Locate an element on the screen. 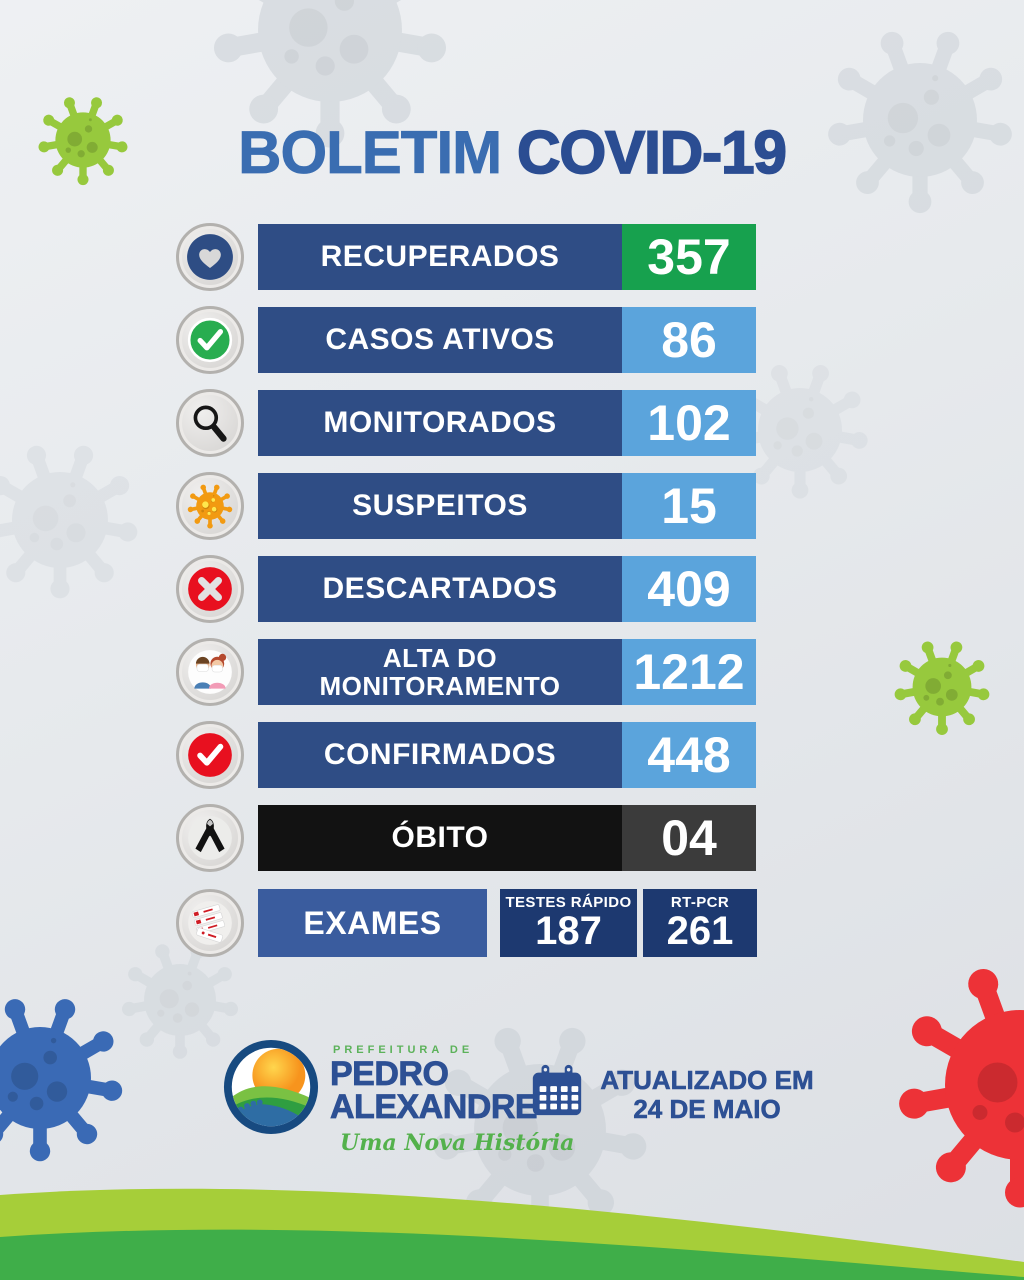 The width and height of the screenshot is (1024, 1280). row-value-monitorados: 102 is located at coordinates (689, 423).